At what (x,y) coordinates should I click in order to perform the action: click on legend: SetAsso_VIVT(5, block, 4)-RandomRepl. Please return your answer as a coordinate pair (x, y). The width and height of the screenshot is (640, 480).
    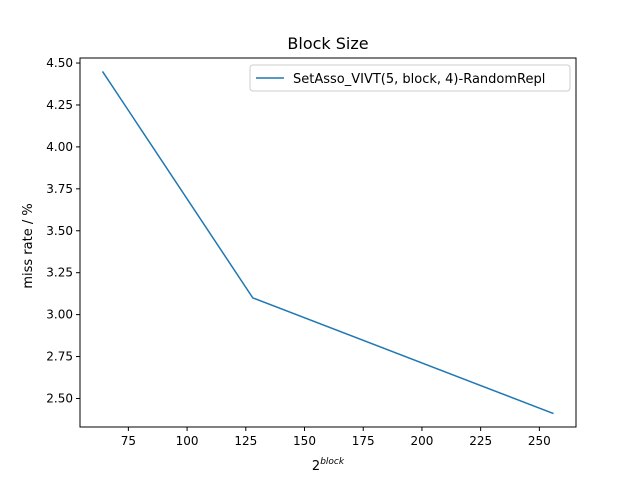
    Looking at the image, I should click on (410, 78).